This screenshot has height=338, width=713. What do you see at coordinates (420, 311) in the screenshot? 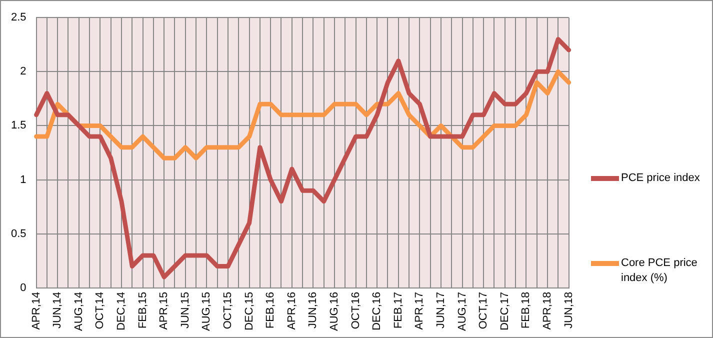
I see `x-tick-label: APR,17` at bounding box center [420, 311].